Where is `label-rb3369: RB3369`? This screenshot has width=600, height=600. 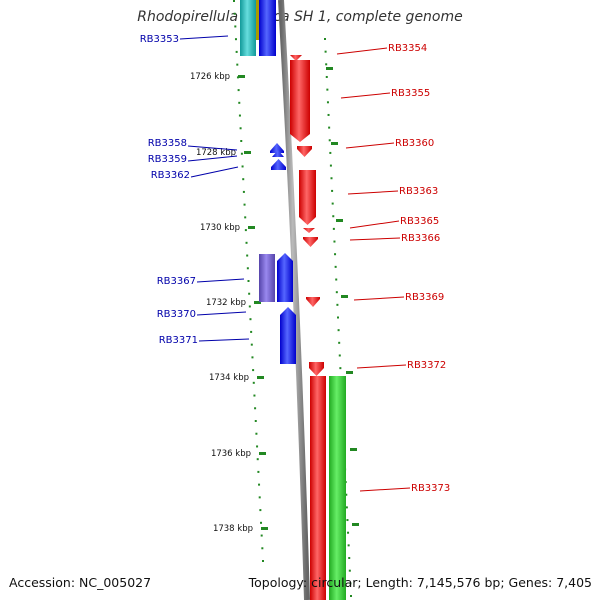 label-rb3369: RB3369 is located at coordinates (424, 297).